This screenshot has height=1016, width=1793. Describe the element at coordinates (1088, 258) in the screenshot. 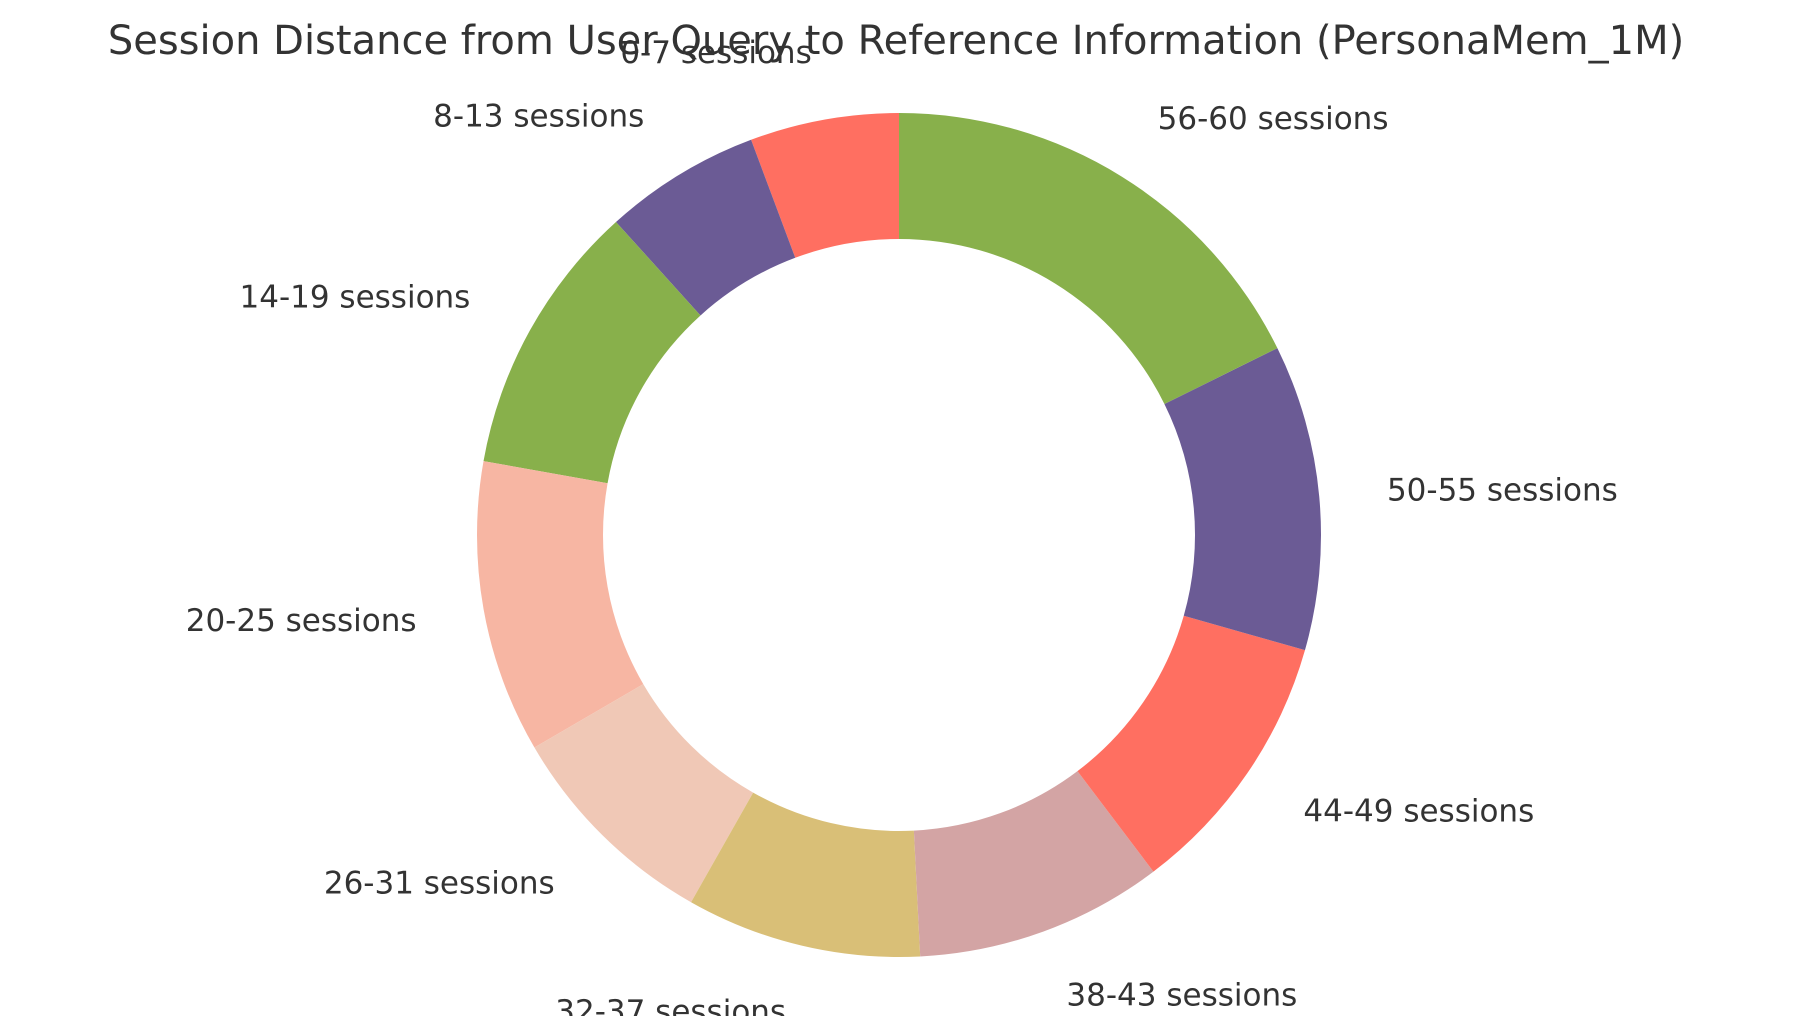

I see `slice-56-60-sessions` at that location.